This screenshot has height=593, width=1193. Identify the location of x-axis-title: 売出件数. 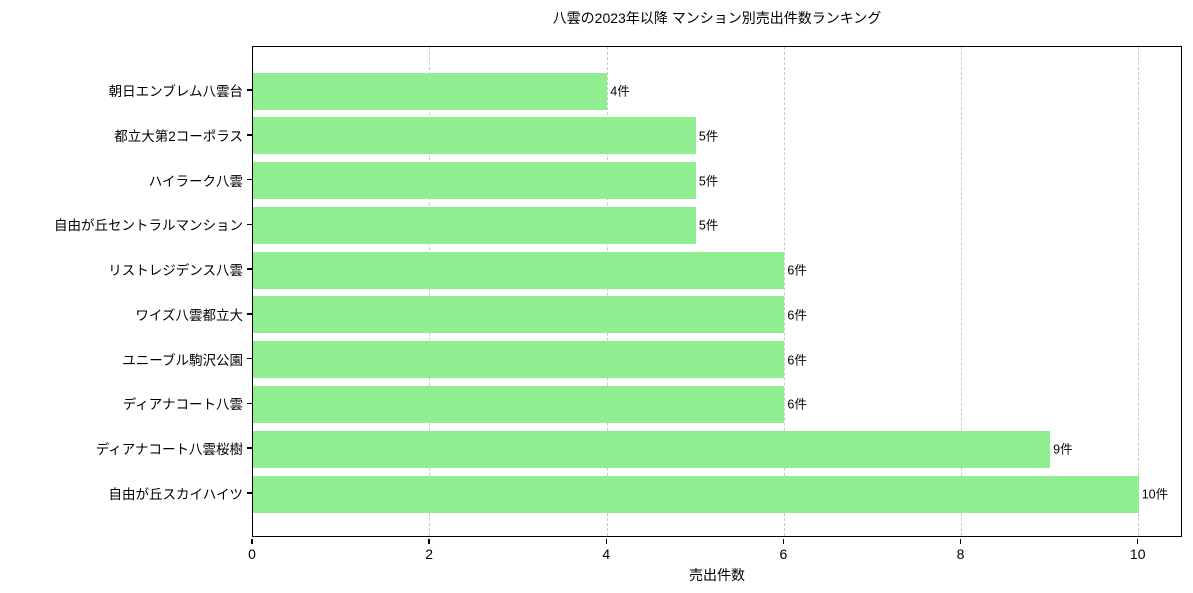
(717, 575).